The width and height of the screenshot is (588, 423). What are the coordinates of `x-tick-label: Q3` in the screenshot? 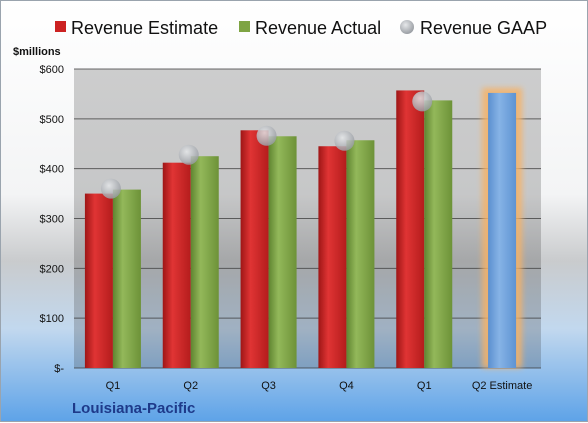 It's located at (268, 386).